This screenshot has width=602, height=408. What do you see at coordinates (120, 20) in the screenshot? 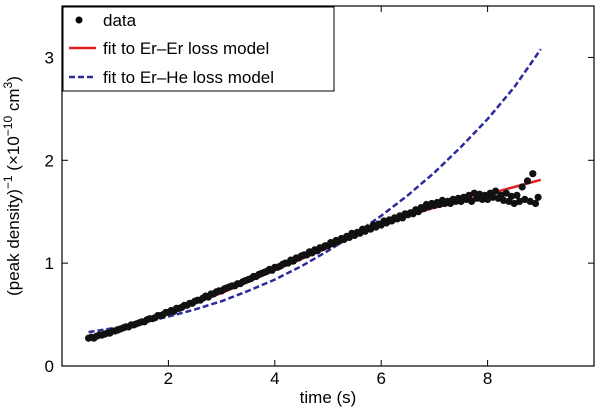
I see `legend-label-data: data` at bounding box center [120, 20].